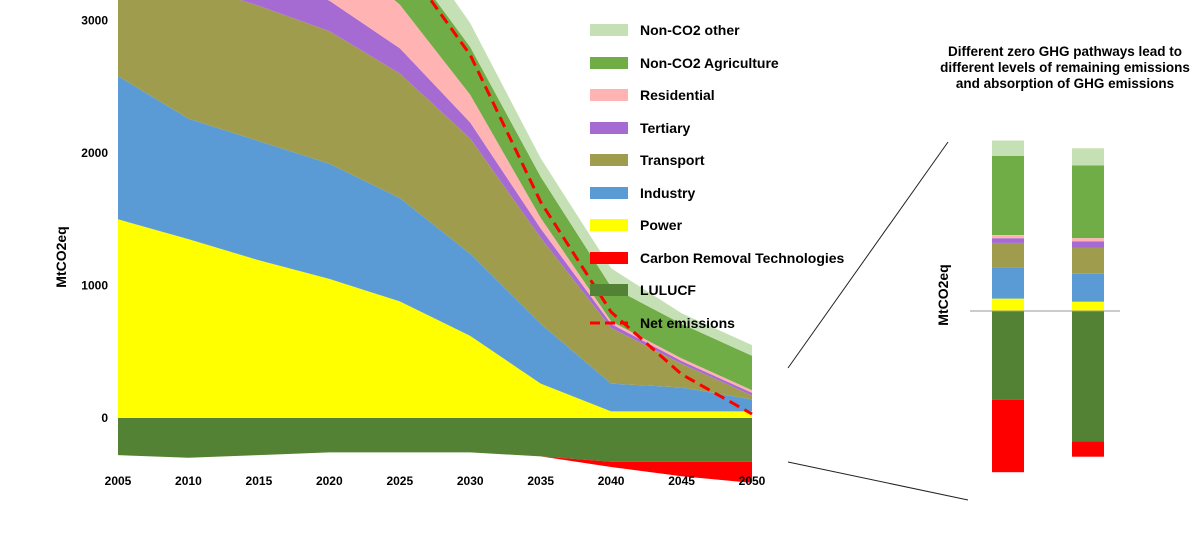 This screenshot has width=1200, height=549. I want to click on x-tick-label: 2010, so click(188, 481).